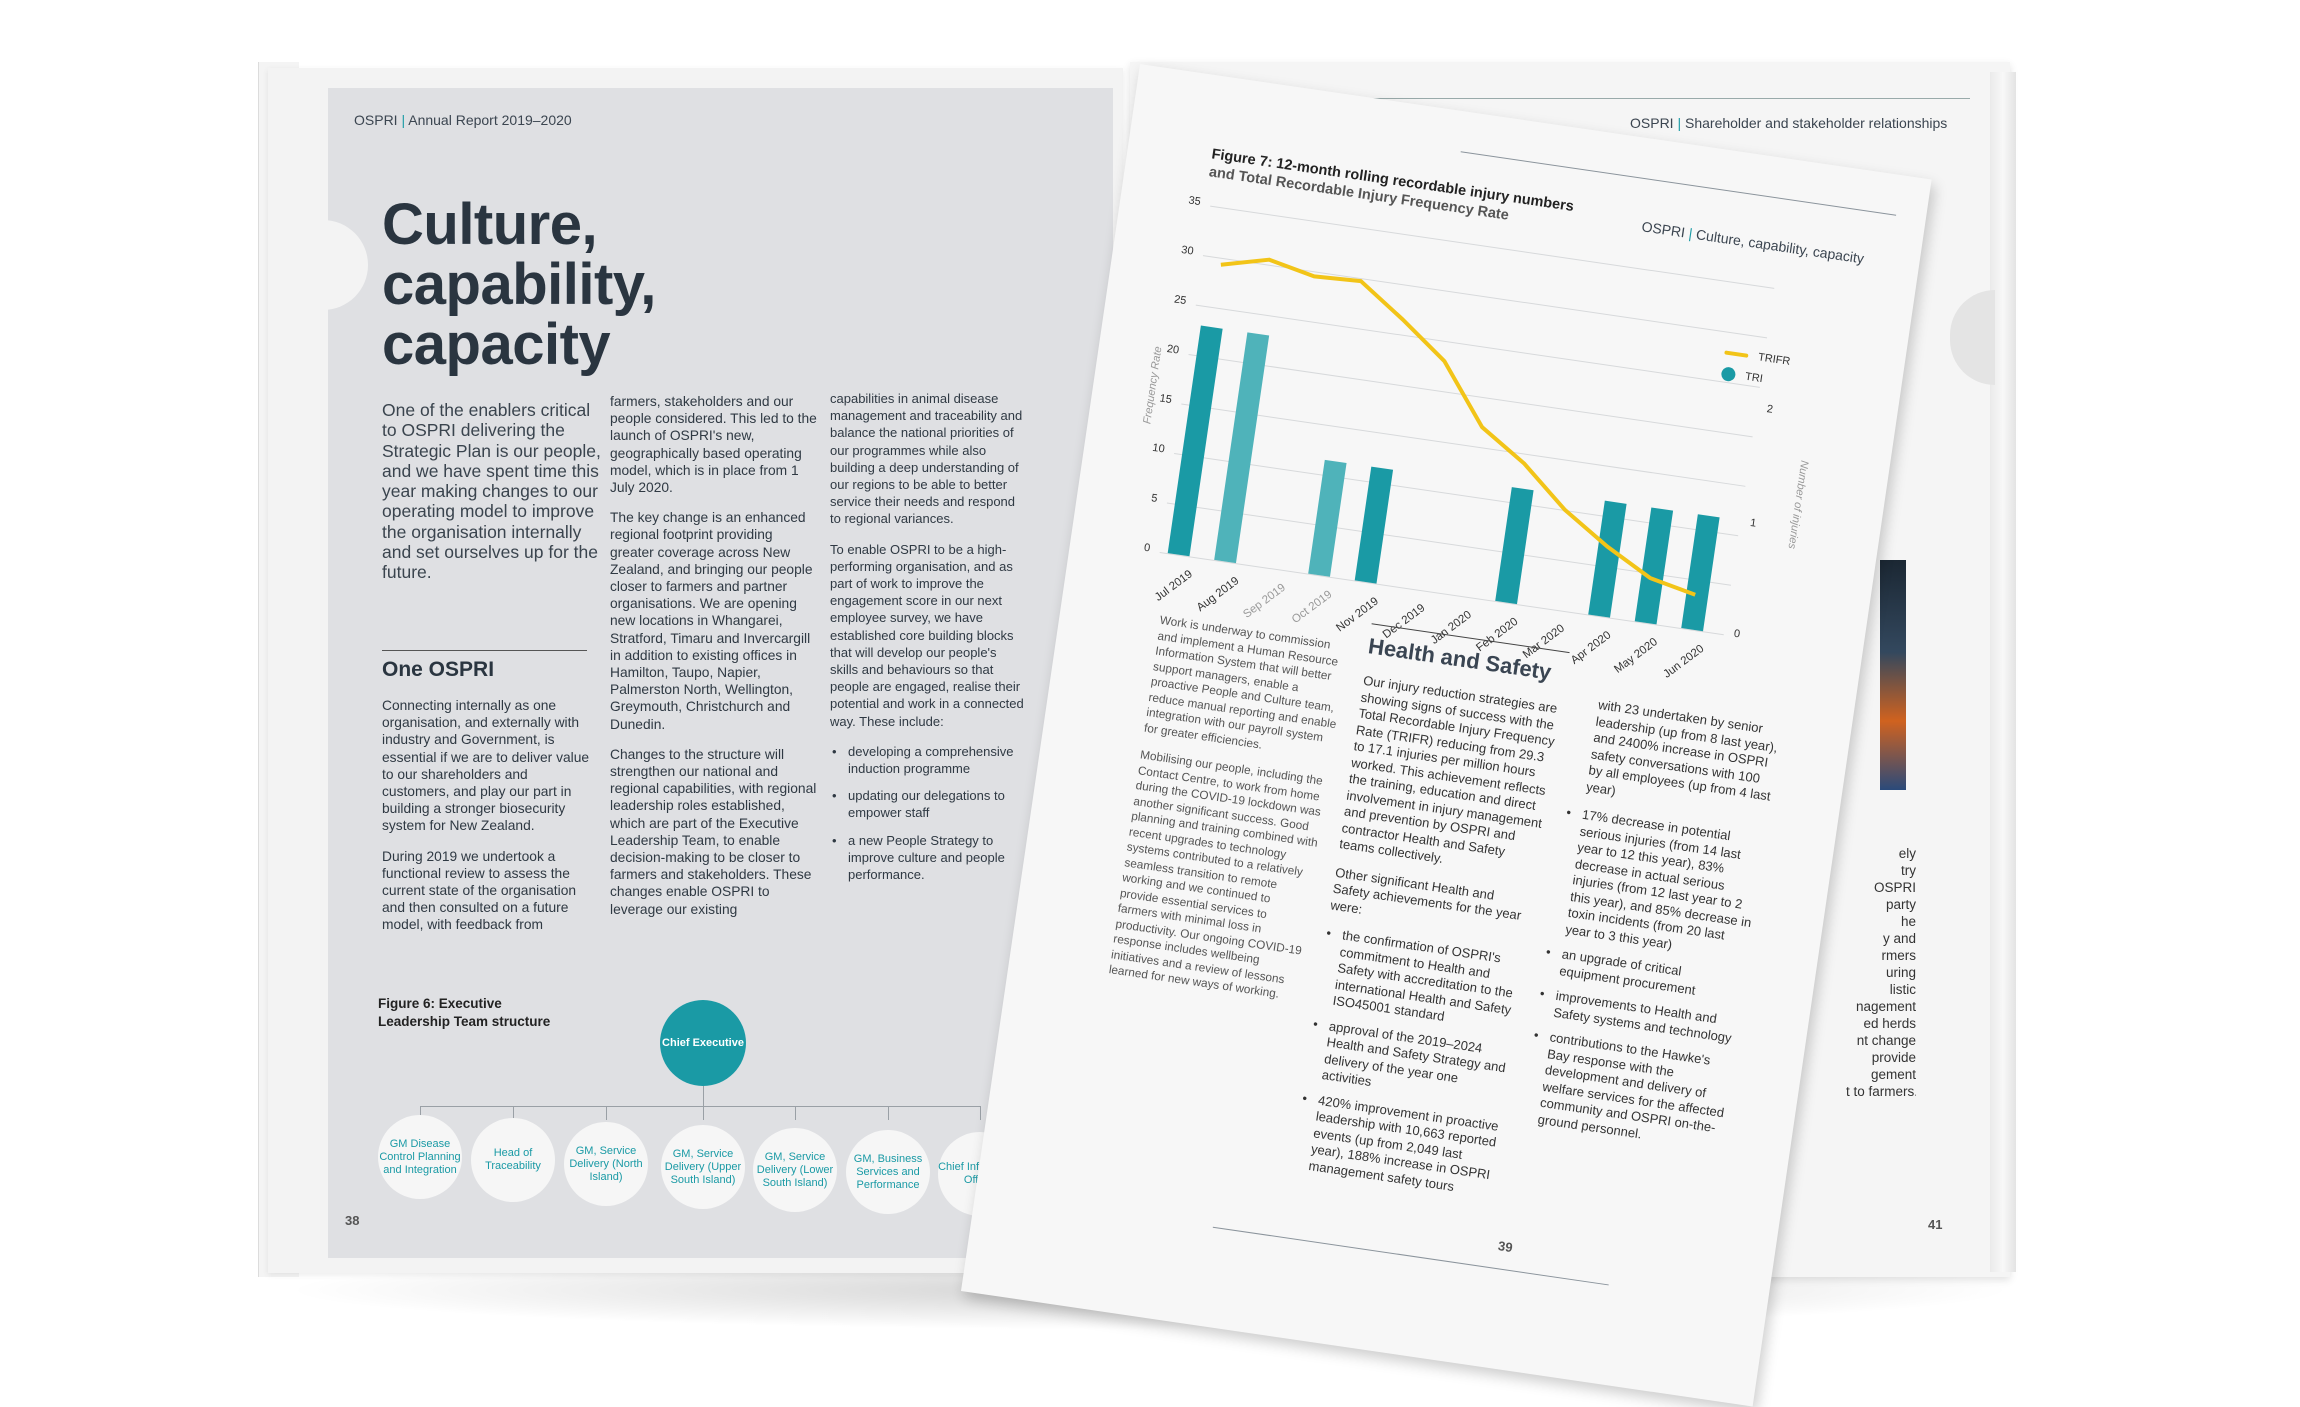 The width and height of the screenshot is (2300, 1407). What do you see at coordinates (1889, 1023) in the screenshot?
I see `text-line: ed herds` at bounding box center [1889, 1023].